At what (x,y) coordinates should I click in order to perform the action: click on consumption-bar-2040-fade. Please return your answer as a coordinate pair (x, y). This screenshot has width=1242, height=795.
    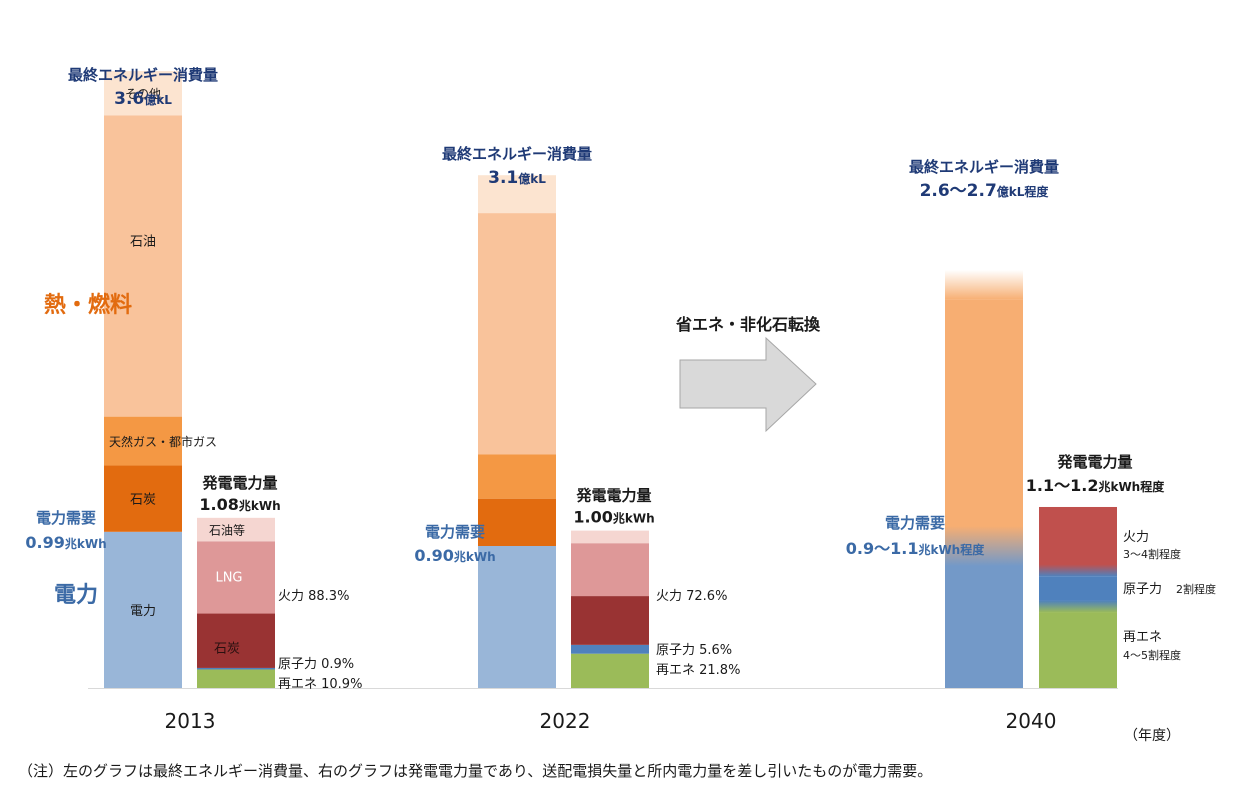
    Looking at the image, I should click on (984, 284).